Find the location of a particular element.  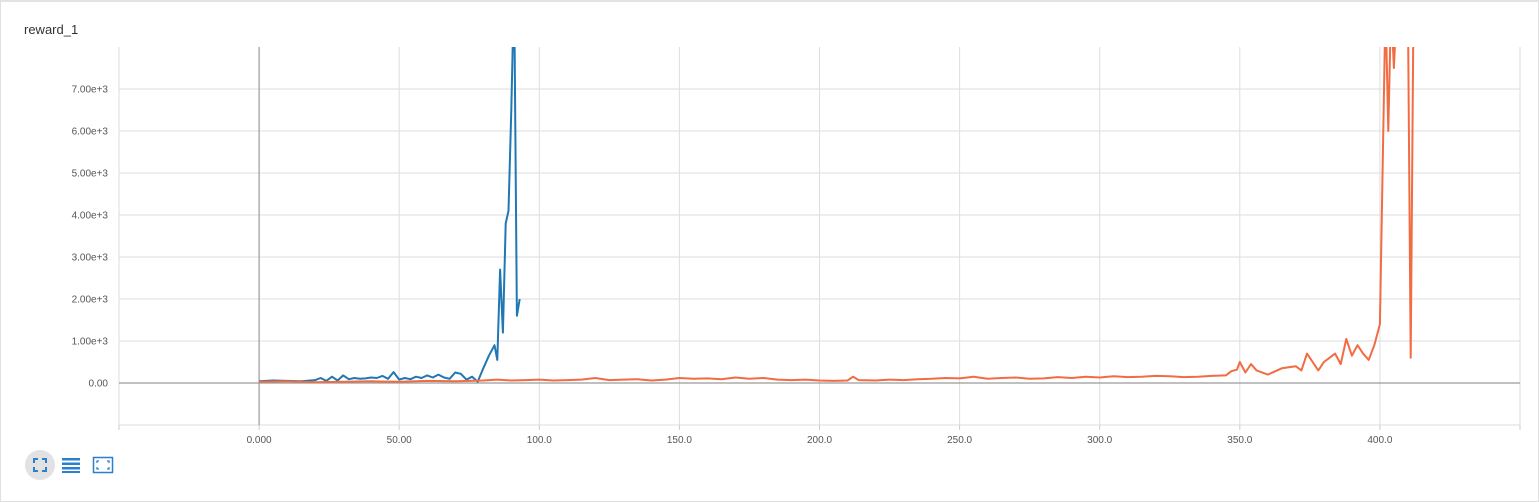

fit-domain-icon is located at coordinates (40, 465).